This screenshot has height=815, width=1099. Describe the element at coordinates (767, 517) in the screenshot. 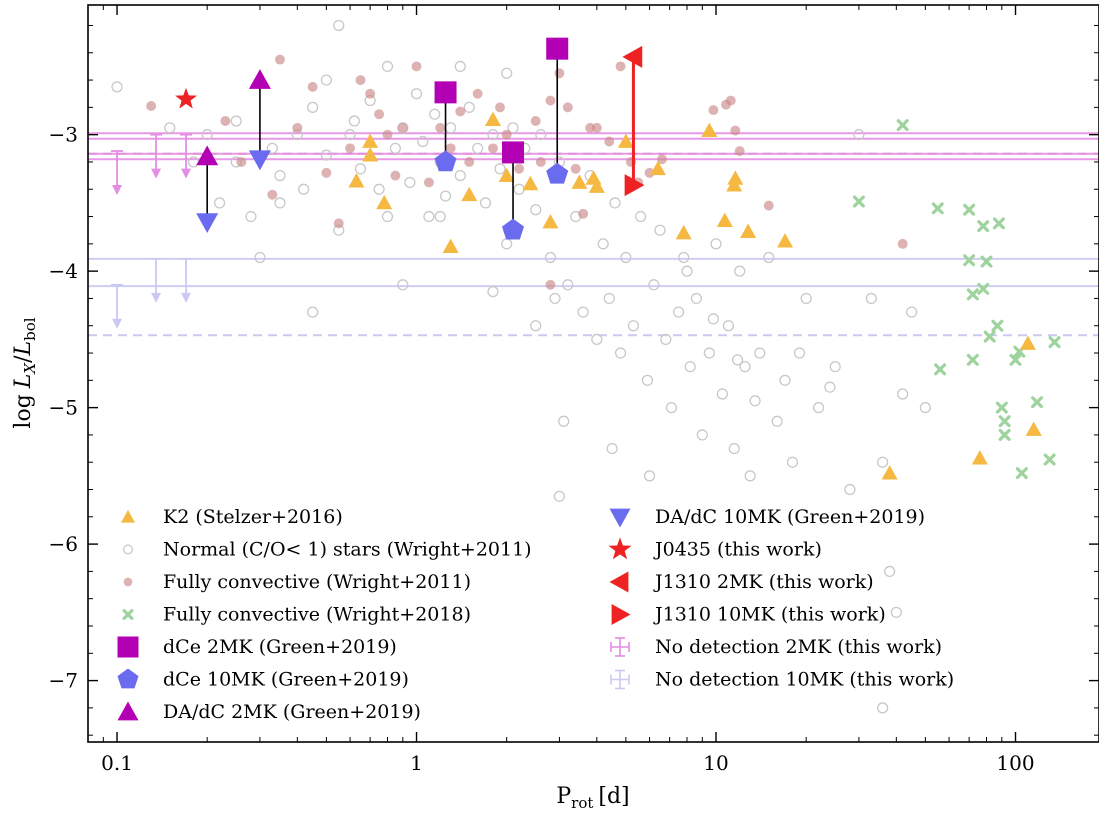

I see `legend-item: DA/dC 10MK (Green+2019)` at that location.